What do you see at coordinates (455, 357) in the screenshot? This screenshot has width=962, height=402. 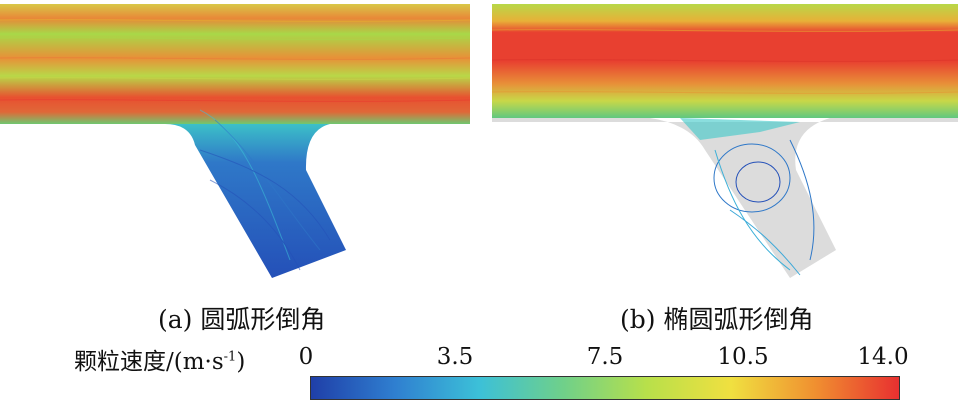 I see `colorbar-tick-1: 3.5` at bounding box center [455, 357].